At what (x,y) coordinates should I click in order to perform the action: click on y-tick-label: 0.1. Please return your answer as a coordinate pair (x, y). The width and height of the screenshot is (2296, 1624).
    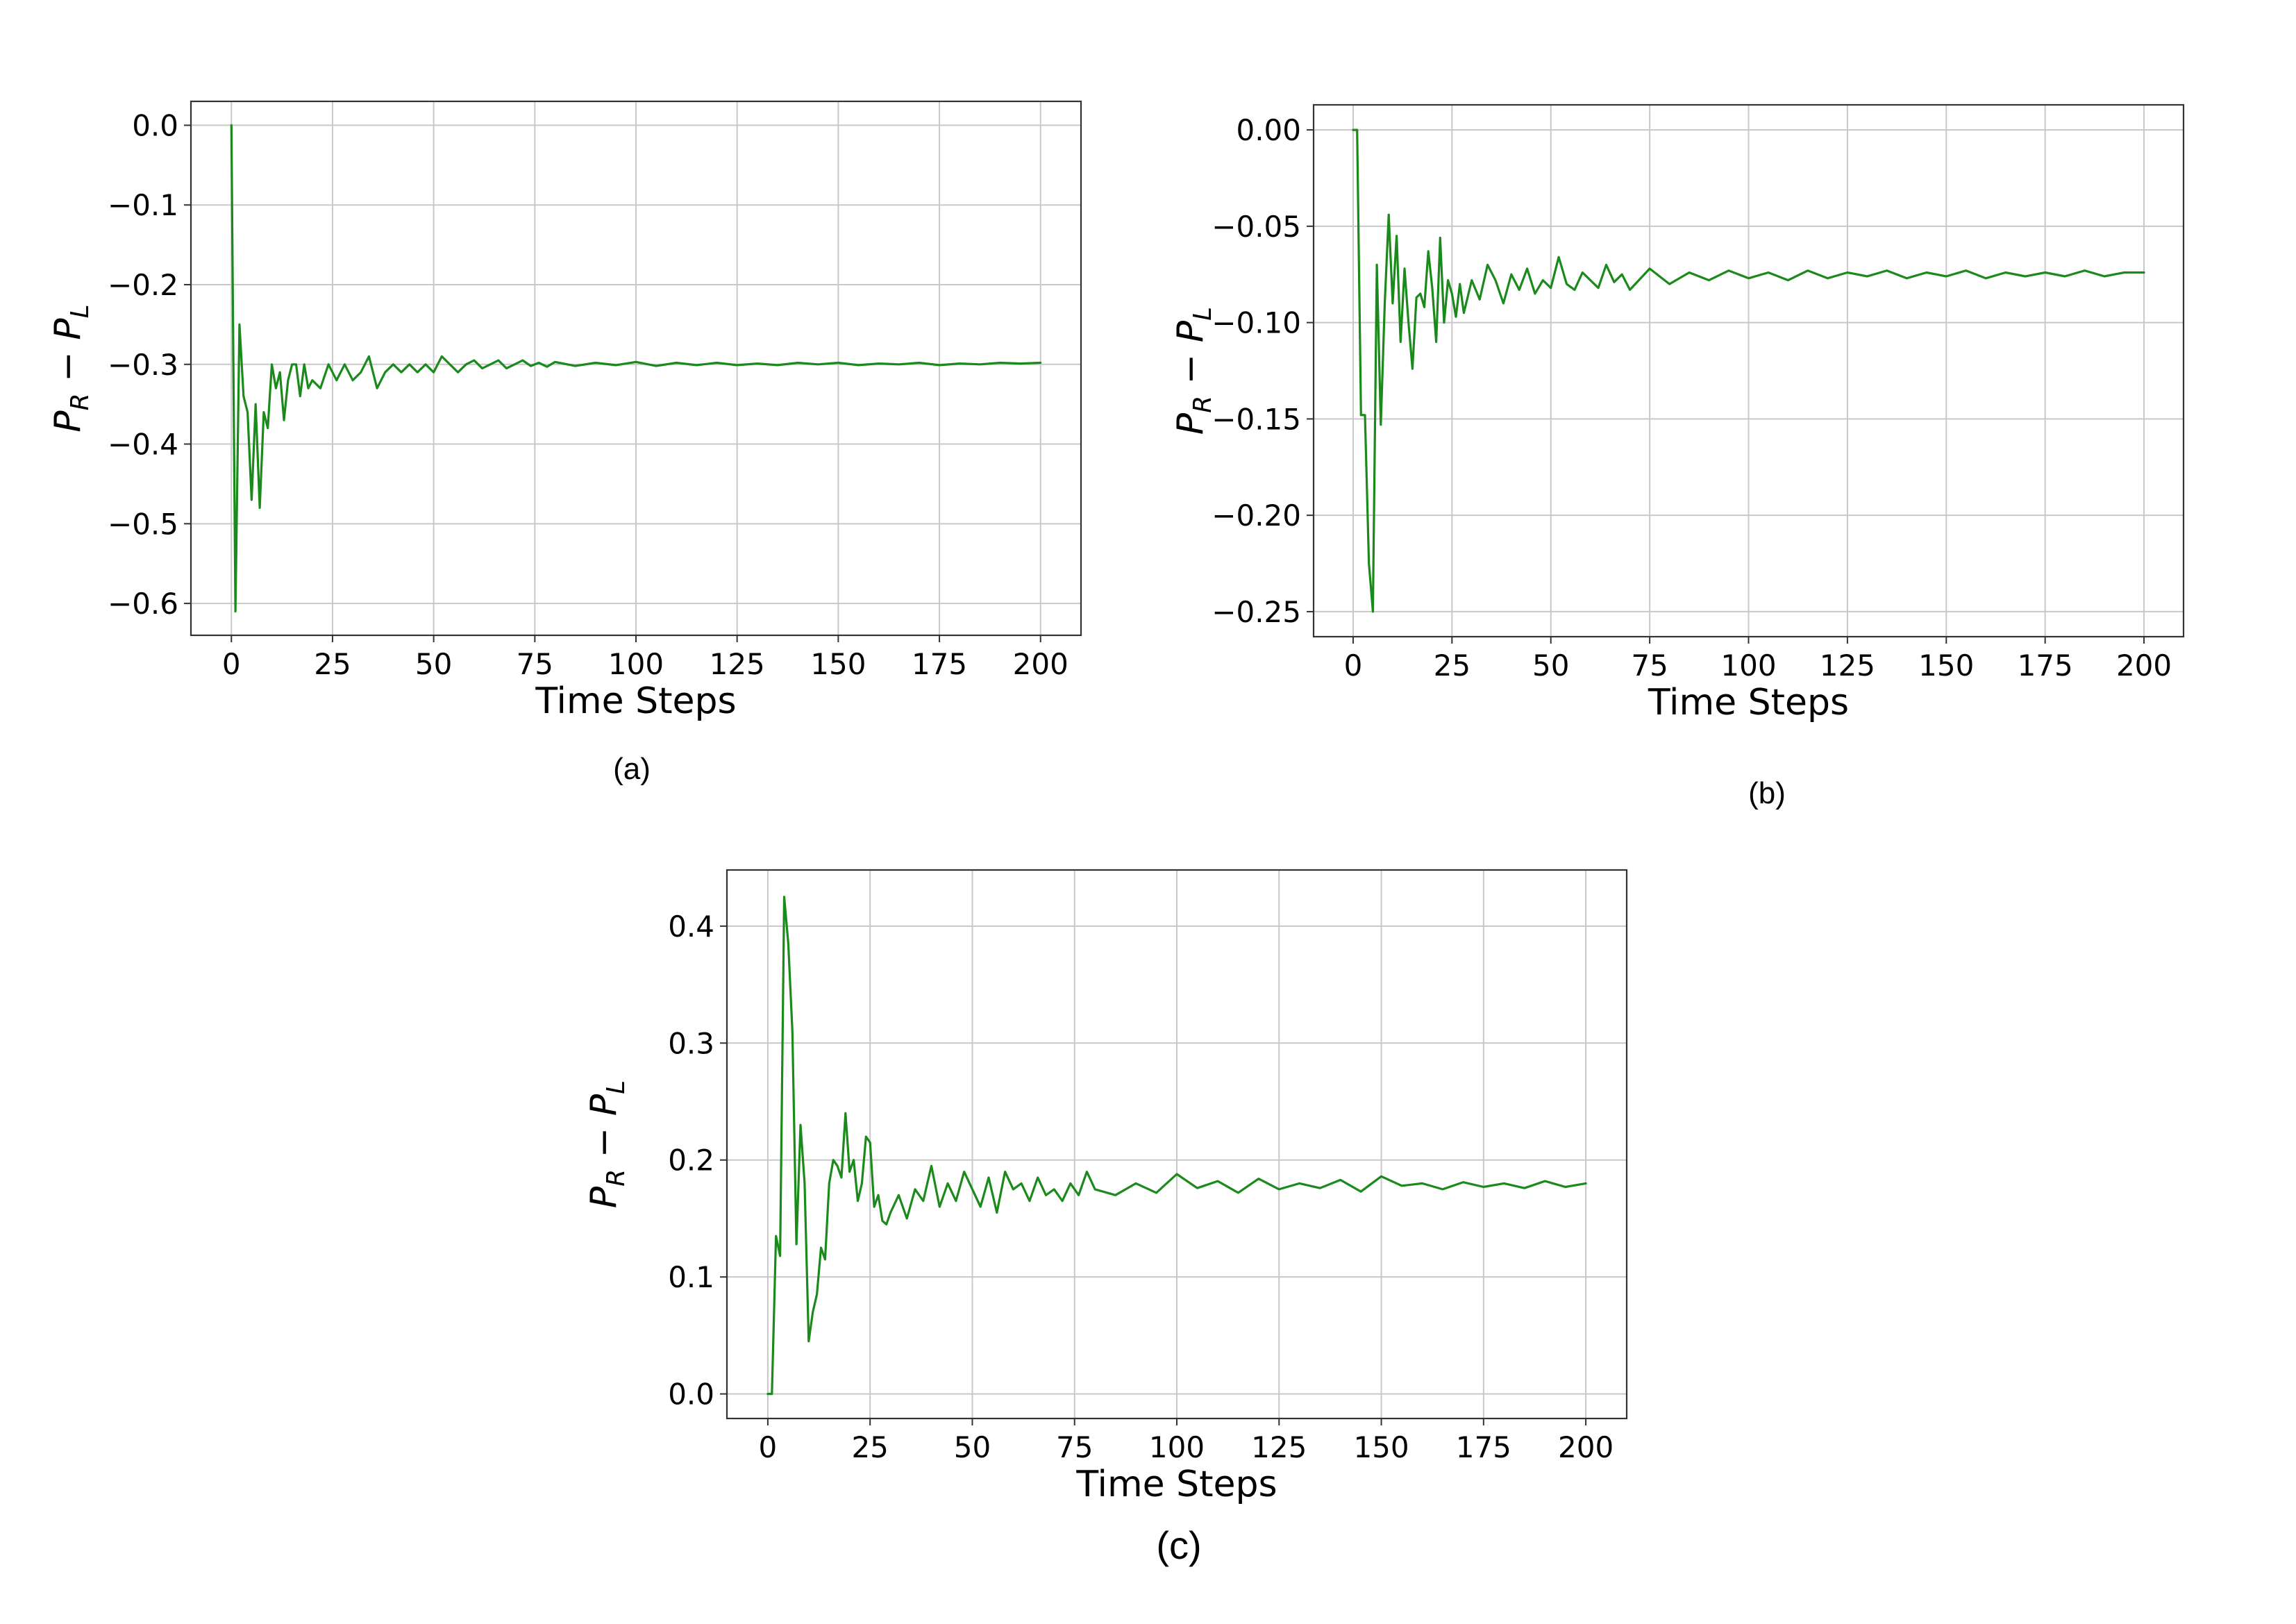
    Looking at the image, I should click on (691, 1277).